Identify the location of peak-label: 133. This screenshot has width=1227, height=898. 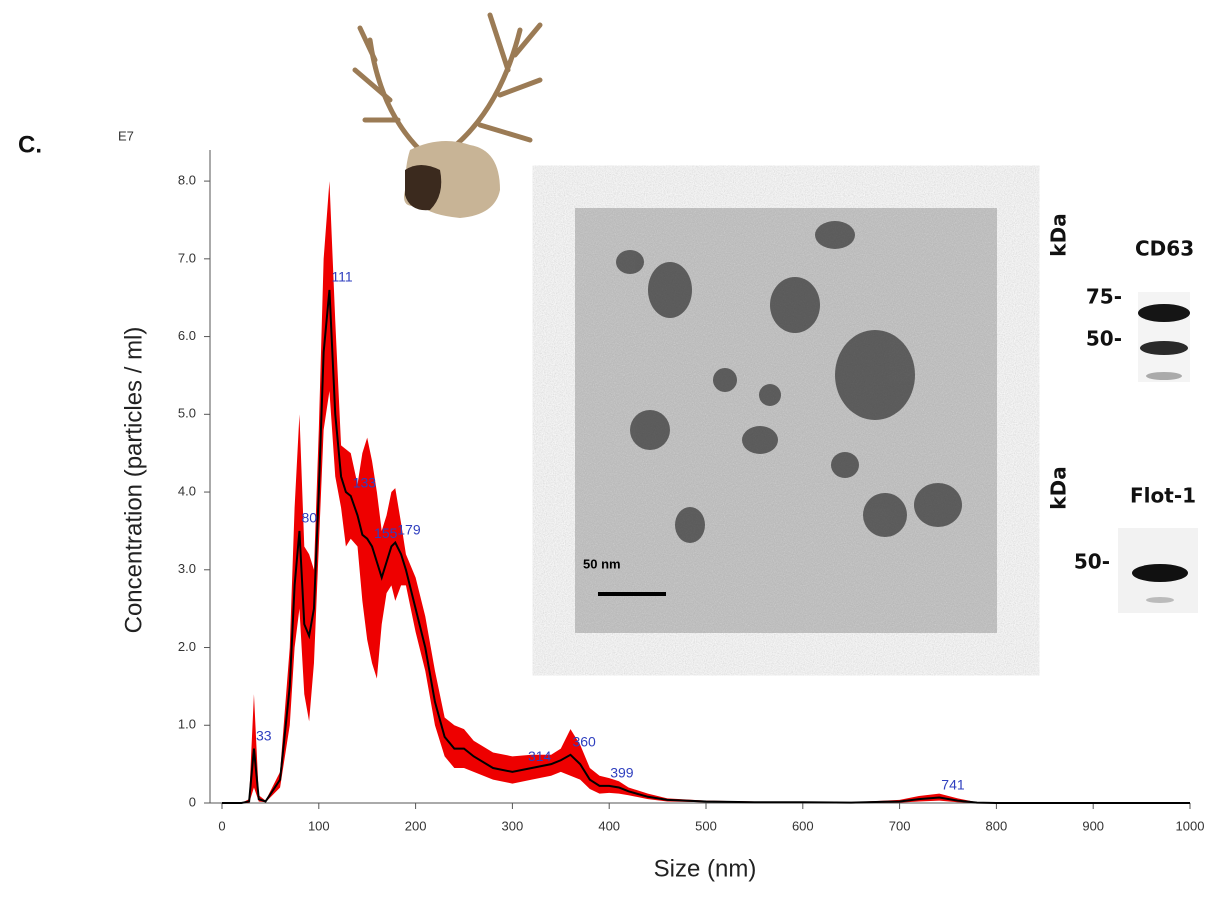
(365, 483).